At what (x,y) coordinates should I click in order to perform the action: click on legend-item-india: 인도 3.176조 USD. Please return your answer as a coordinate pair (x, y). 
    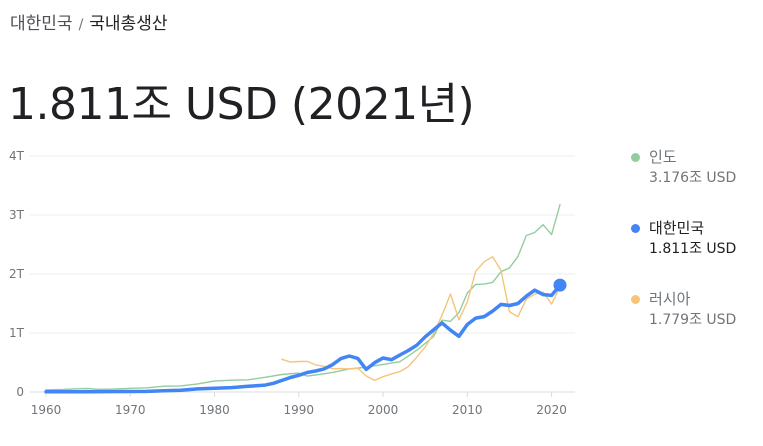
    Looking at the image, I should click on (693, 171).